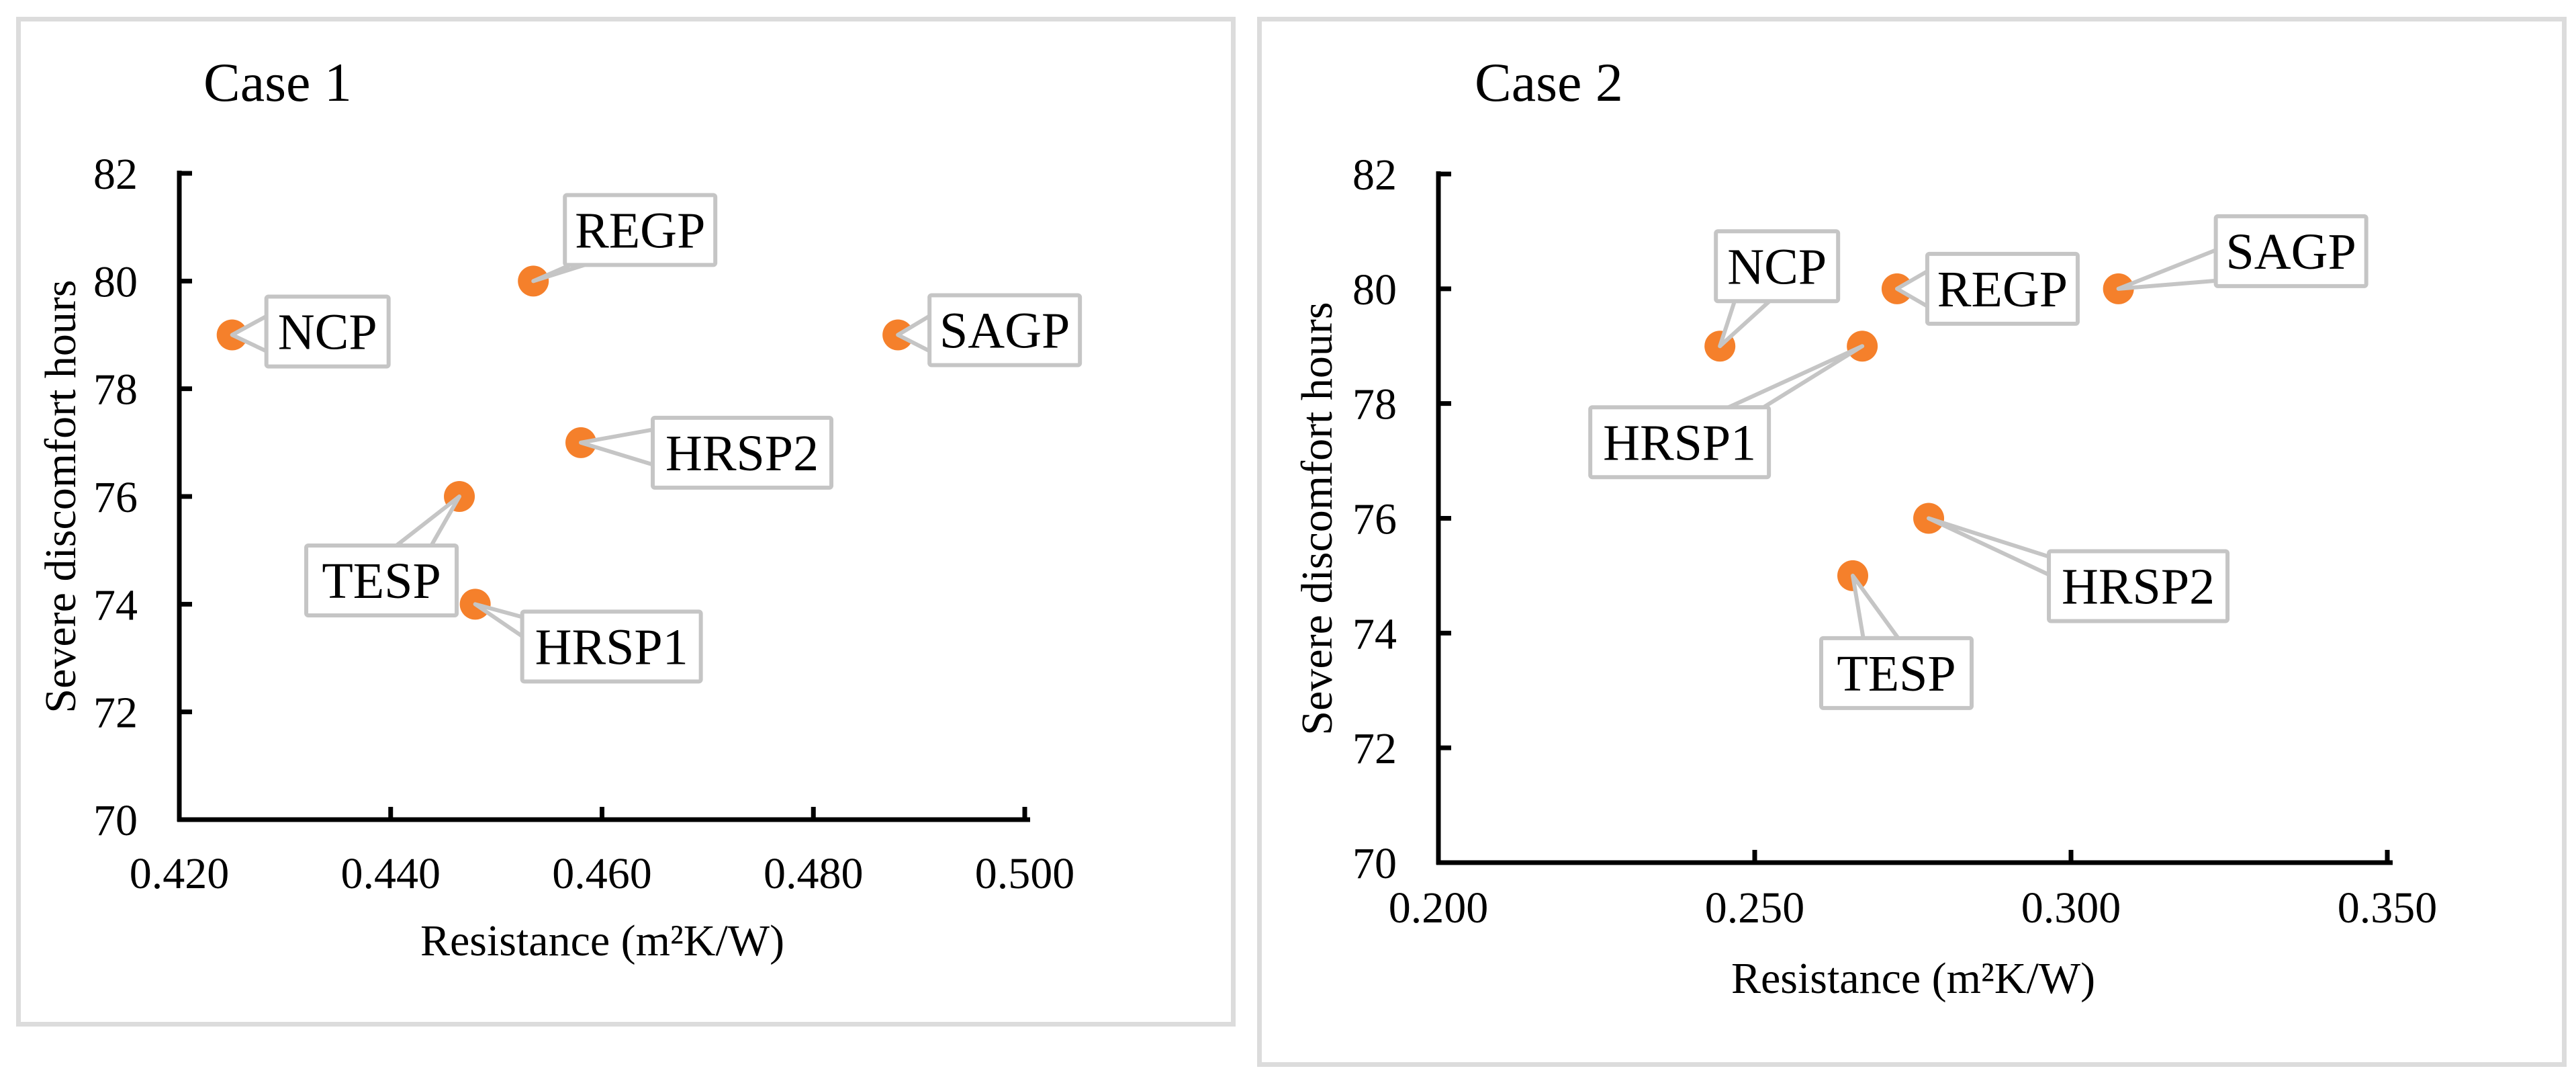  Describe the element at coordinates (814, 874) in the screenshot. I see `x-axis-tick-label: 0.480` at that location.